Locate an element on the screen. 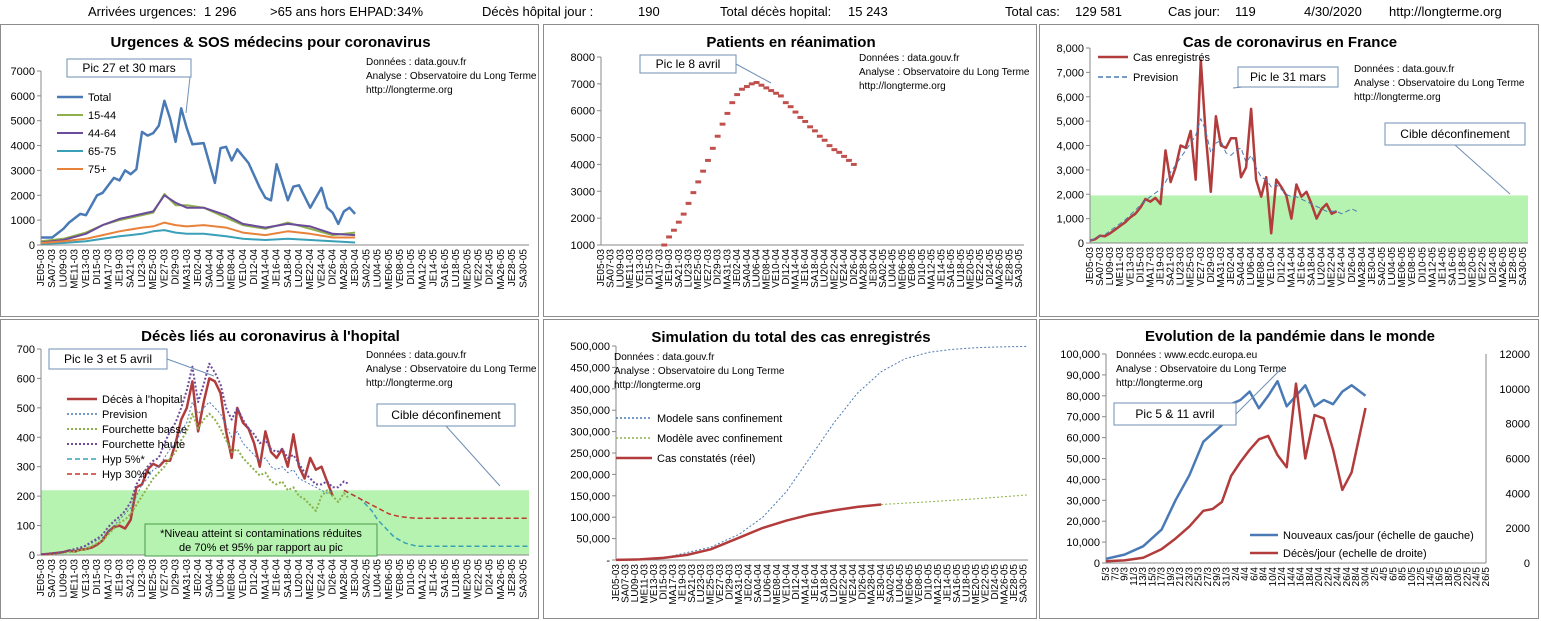 Image resolution: width=1541 pixels, height=621 pixels. deces-x-tick-label: JE19-03 is located at coordinates (120, 578).